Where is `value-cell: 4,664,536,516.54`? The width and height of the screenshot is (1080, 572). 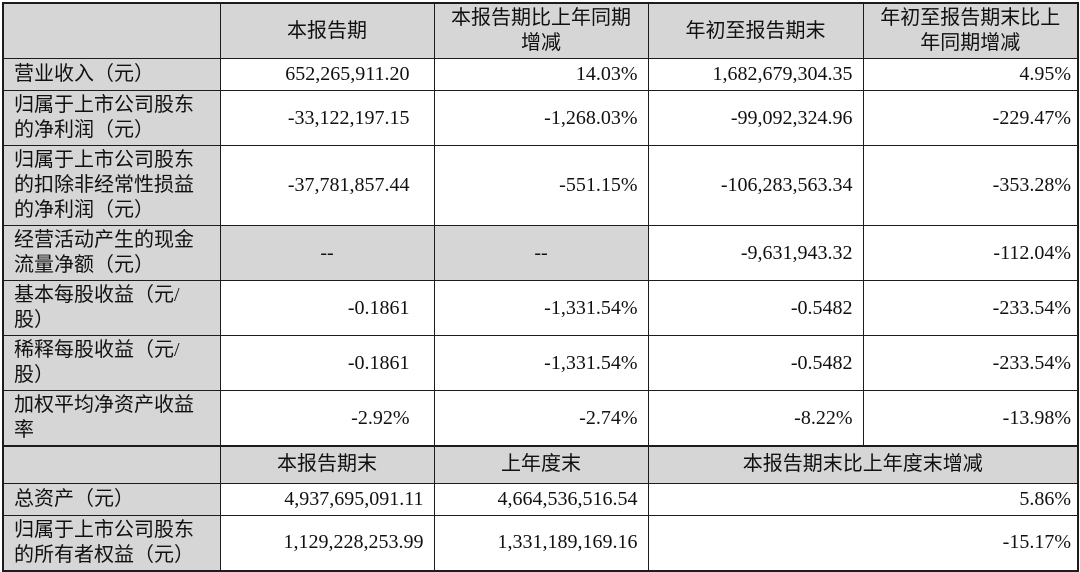 value-cell: 4,664,536,516.54 is located at coordinates (541, 499).